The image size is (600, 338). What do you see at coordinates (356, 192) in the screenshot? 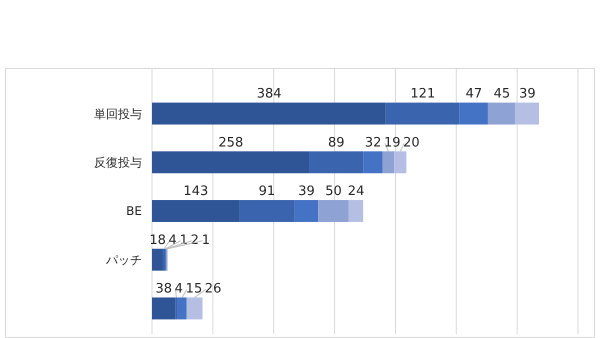
I see `data-label: 24` at bounding box center [356, 192].